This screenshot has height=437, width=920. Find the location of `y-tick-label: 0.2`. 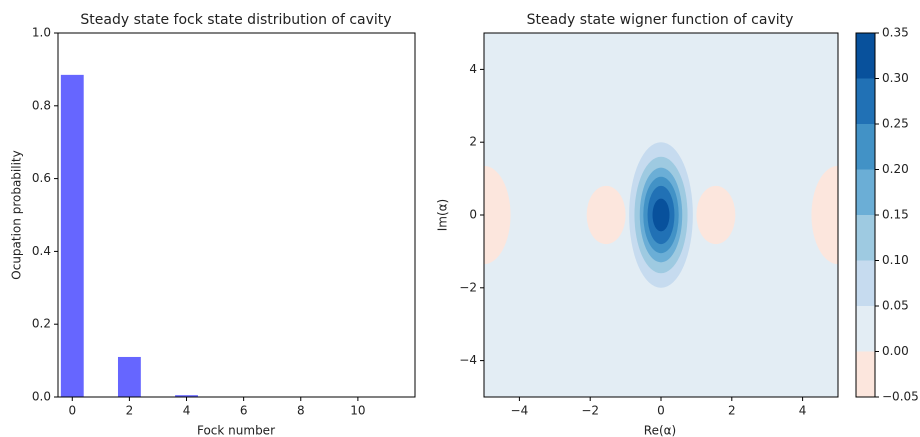

y-tick-label: 0.2 is located at coordinates (41, 324).